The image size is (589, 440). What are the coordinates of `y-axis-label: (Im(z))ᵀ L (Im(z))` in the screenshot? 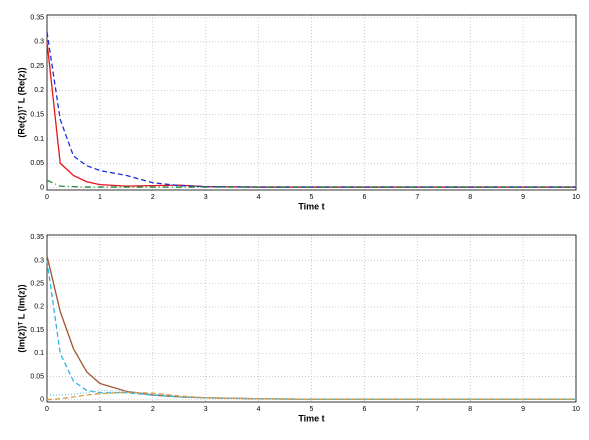 It's located at (21, 318).